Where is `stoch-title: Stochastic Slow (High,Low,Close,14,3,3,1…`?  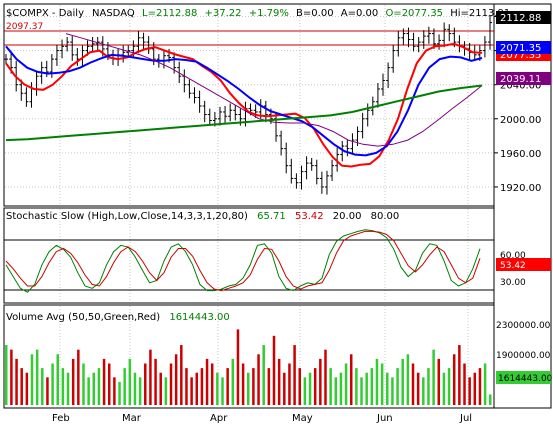 stoch-title: Stochastic Slow (High,Low,Close,14,3,3,1… is located at coordinates (202, 216).